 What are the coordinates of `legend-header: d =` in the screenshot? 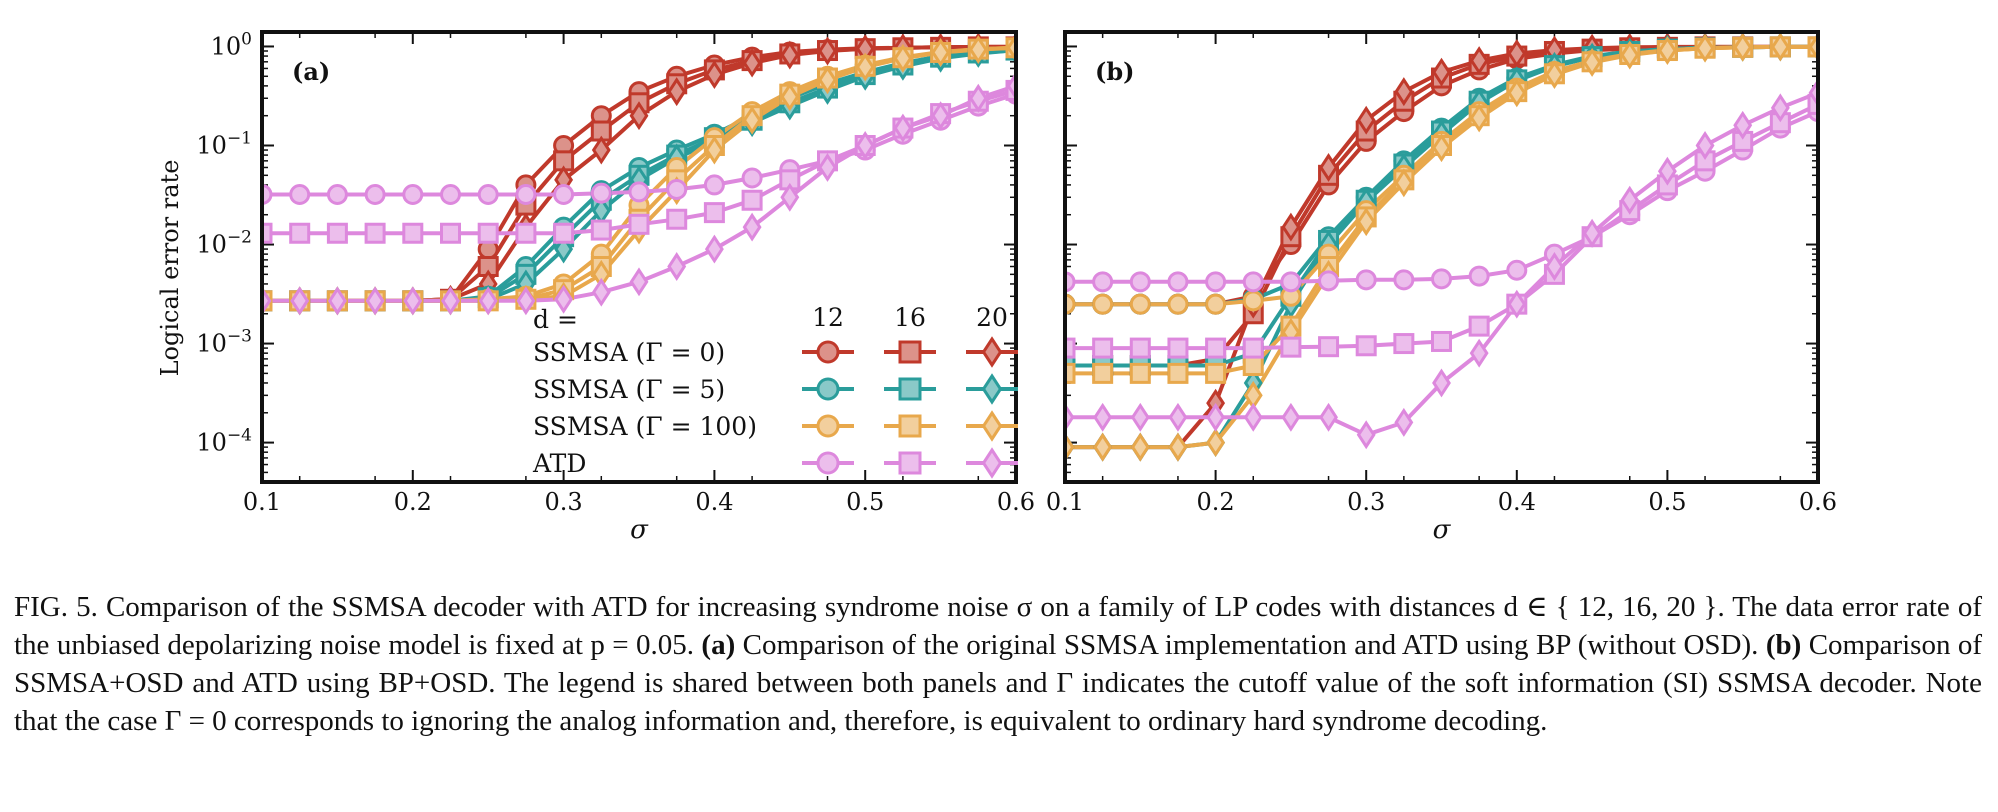 It's located at (555, 319).